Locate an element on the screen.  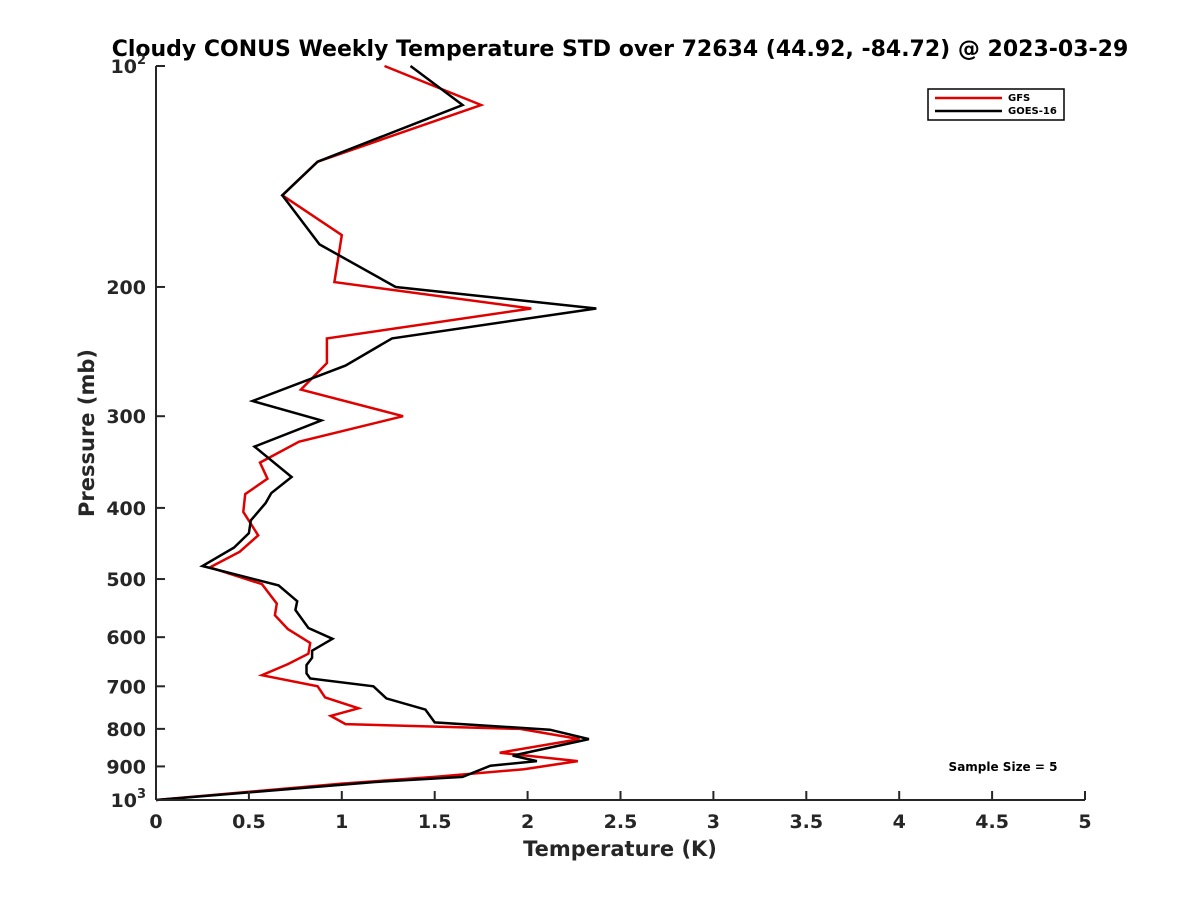
x-tick-label: 0 is located at coordinates (155, 822).